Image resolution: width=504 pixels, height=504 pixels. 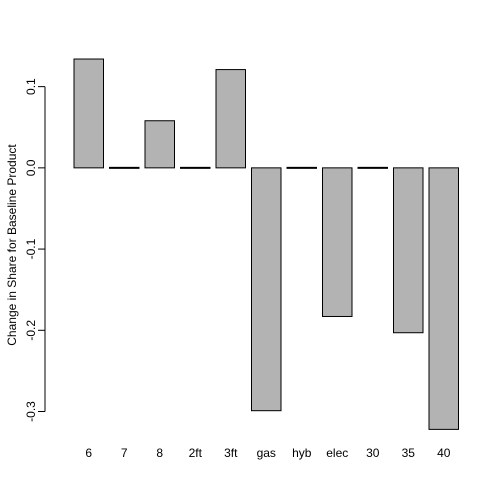 I want to click on y-tick-label: 0.1, so click(x=31, y=86).